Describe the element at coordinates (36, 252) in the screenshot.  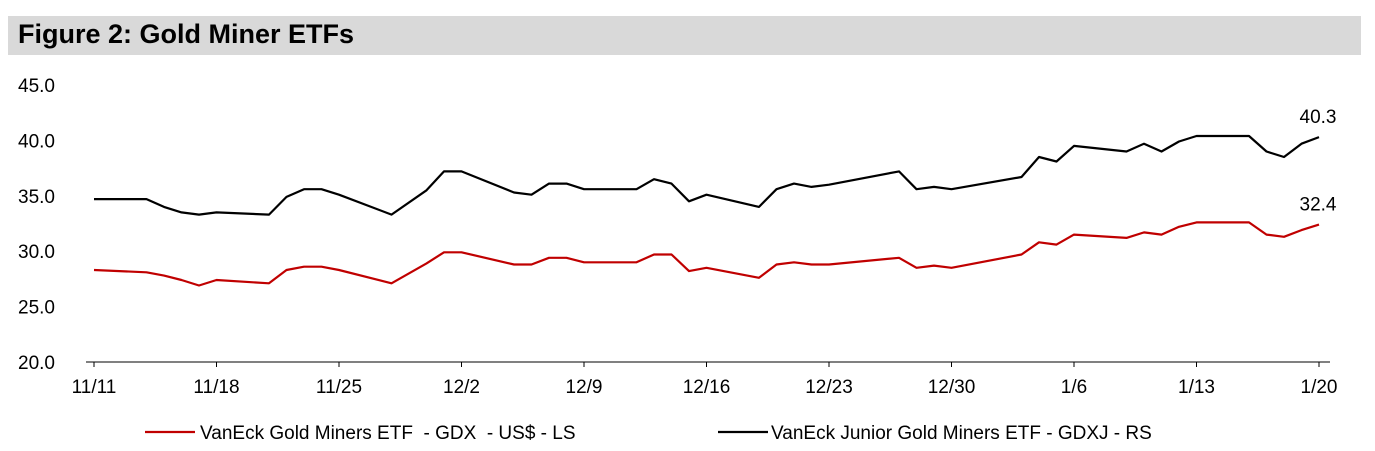
I see `y-tick-label: 30.0` at that location.